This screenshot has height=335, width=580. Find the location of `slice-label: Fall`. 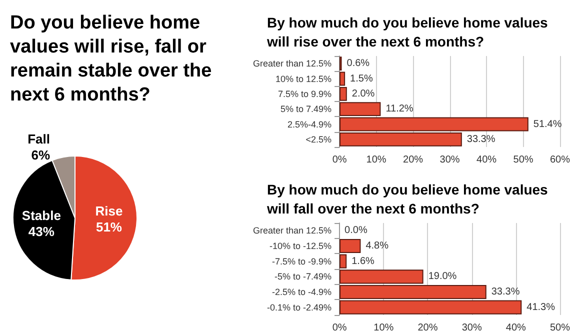

slice-label: Fall is located at coordinates (39, 139).